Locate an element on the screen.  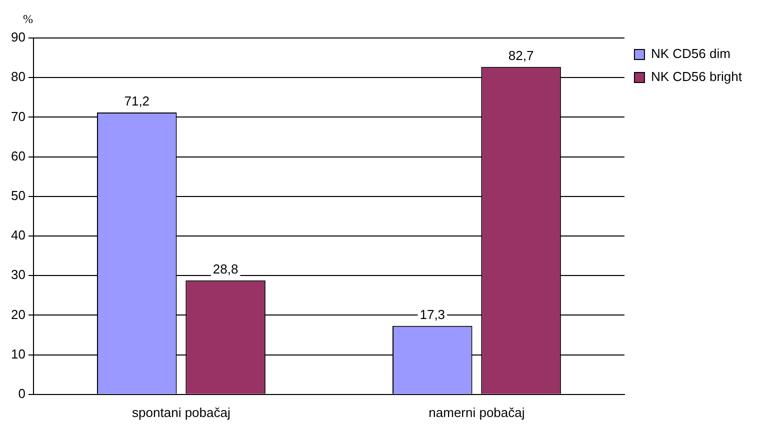
data-label: 82,7 is located at coordinates (521, 55).